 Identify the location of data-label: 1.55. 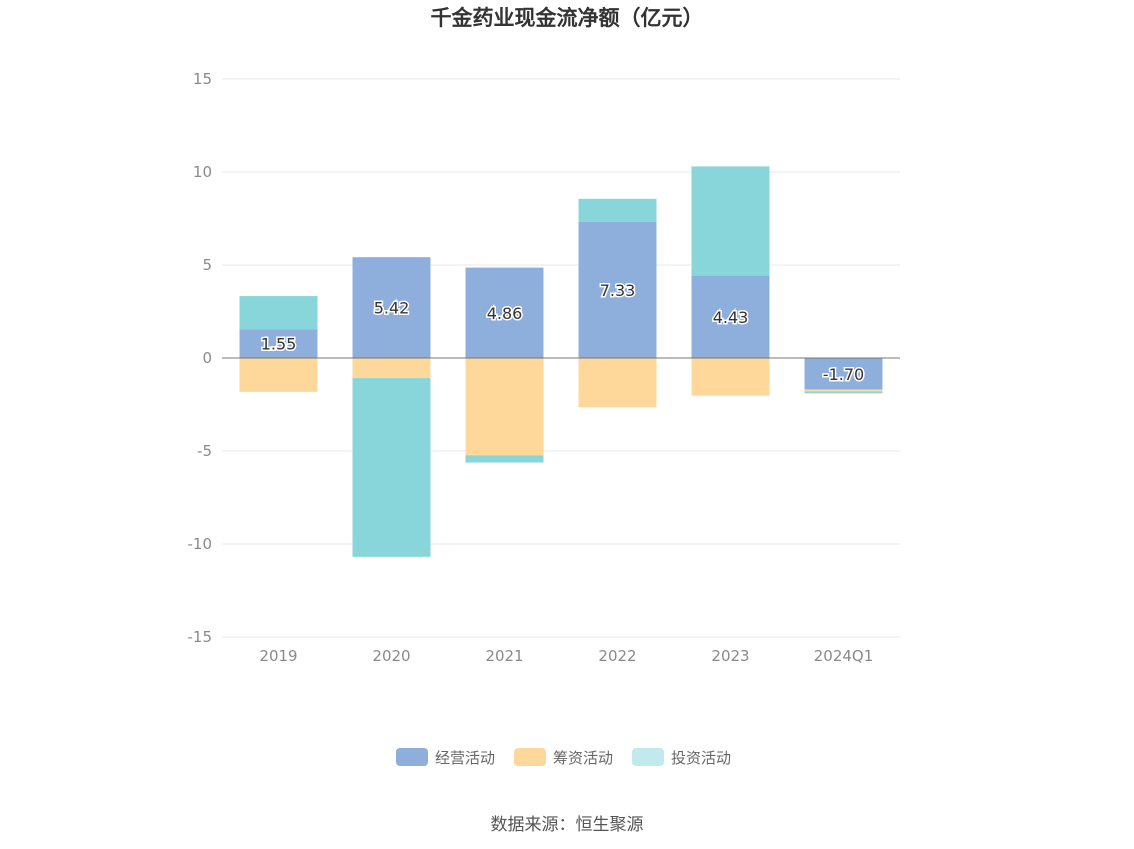
(279, 344).